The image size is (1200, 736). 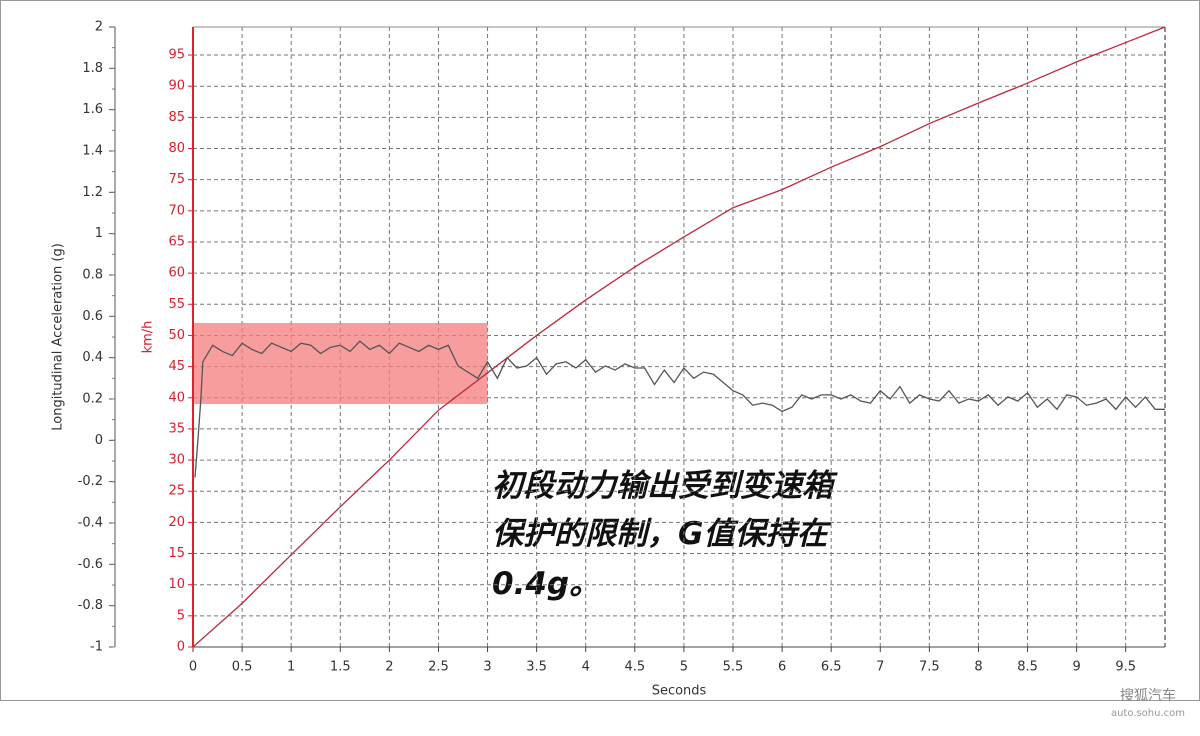 I want to click on y2-tick-label: 65, so click(x=176, y=241).